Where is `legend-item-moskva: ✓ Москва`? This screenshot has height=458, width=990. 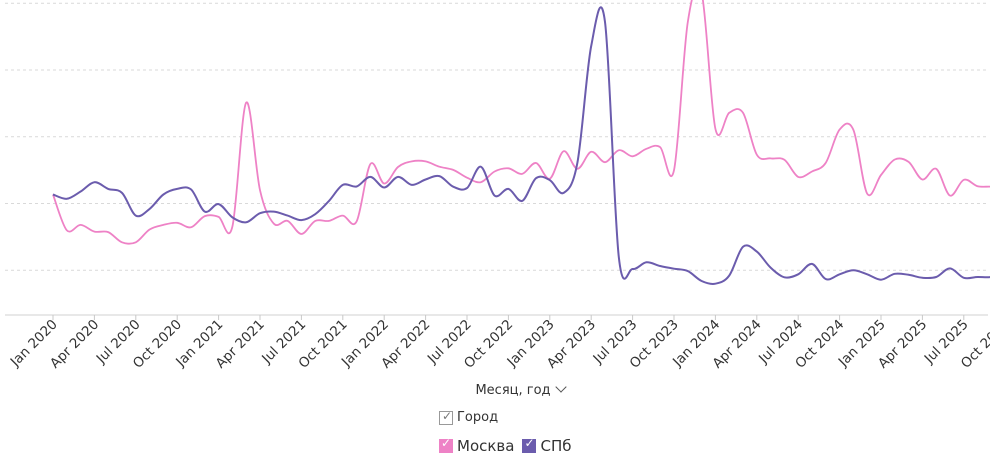 legend-item-moskva: ✓ Москва is located at coordinates (477, 445).